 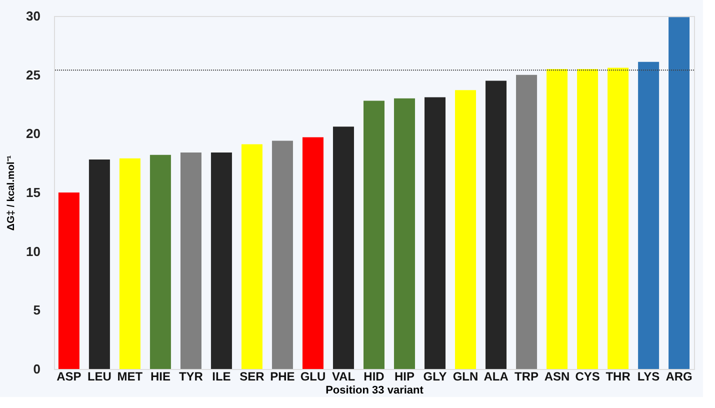 What do you see at coordinates (313, 377) in the screenshot?
I see `x-tick-label: GLU` at bounding box center [313, 377].